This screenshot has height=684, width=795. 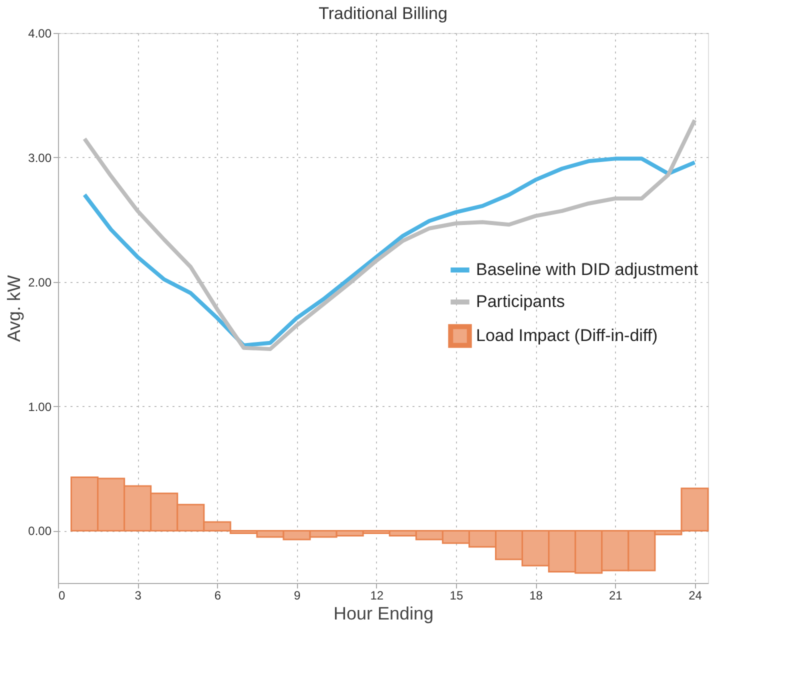 What do you see at coordinates (62, 595) in the screenshot?
I see `x-tick-label: 0` at bounding box center [62, 595].